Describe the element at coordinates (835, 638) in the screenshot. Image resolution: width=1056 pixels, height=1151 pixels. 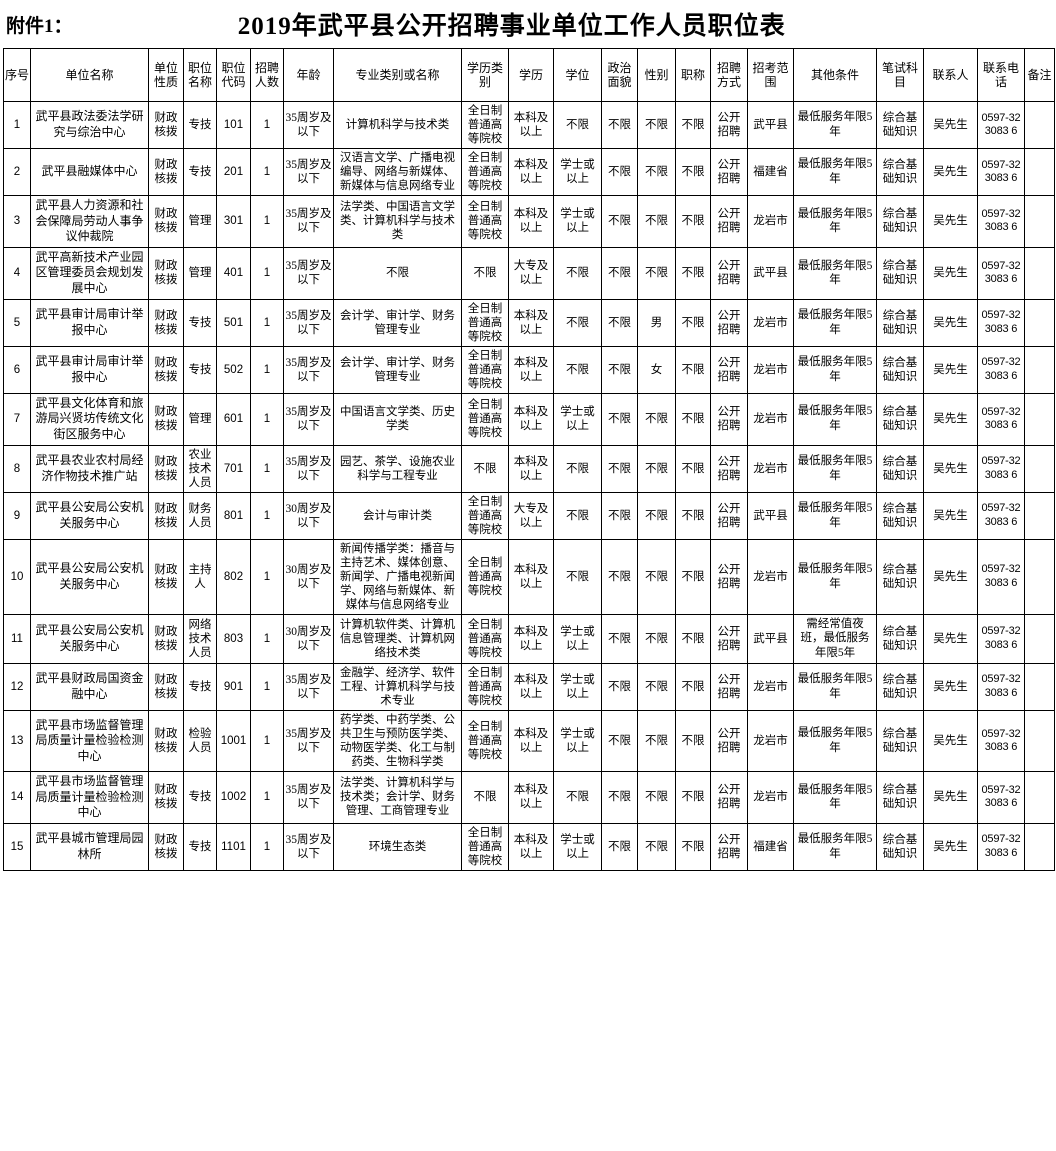
I see `cell-other: 需经常值夜班，最低服务年限5年` at that location.